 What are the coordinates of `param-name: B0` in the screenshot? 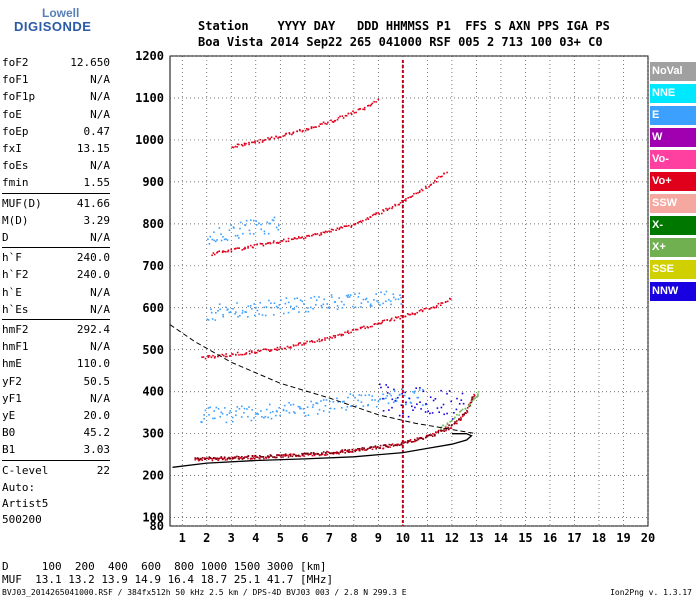 It's located at (9, 433).